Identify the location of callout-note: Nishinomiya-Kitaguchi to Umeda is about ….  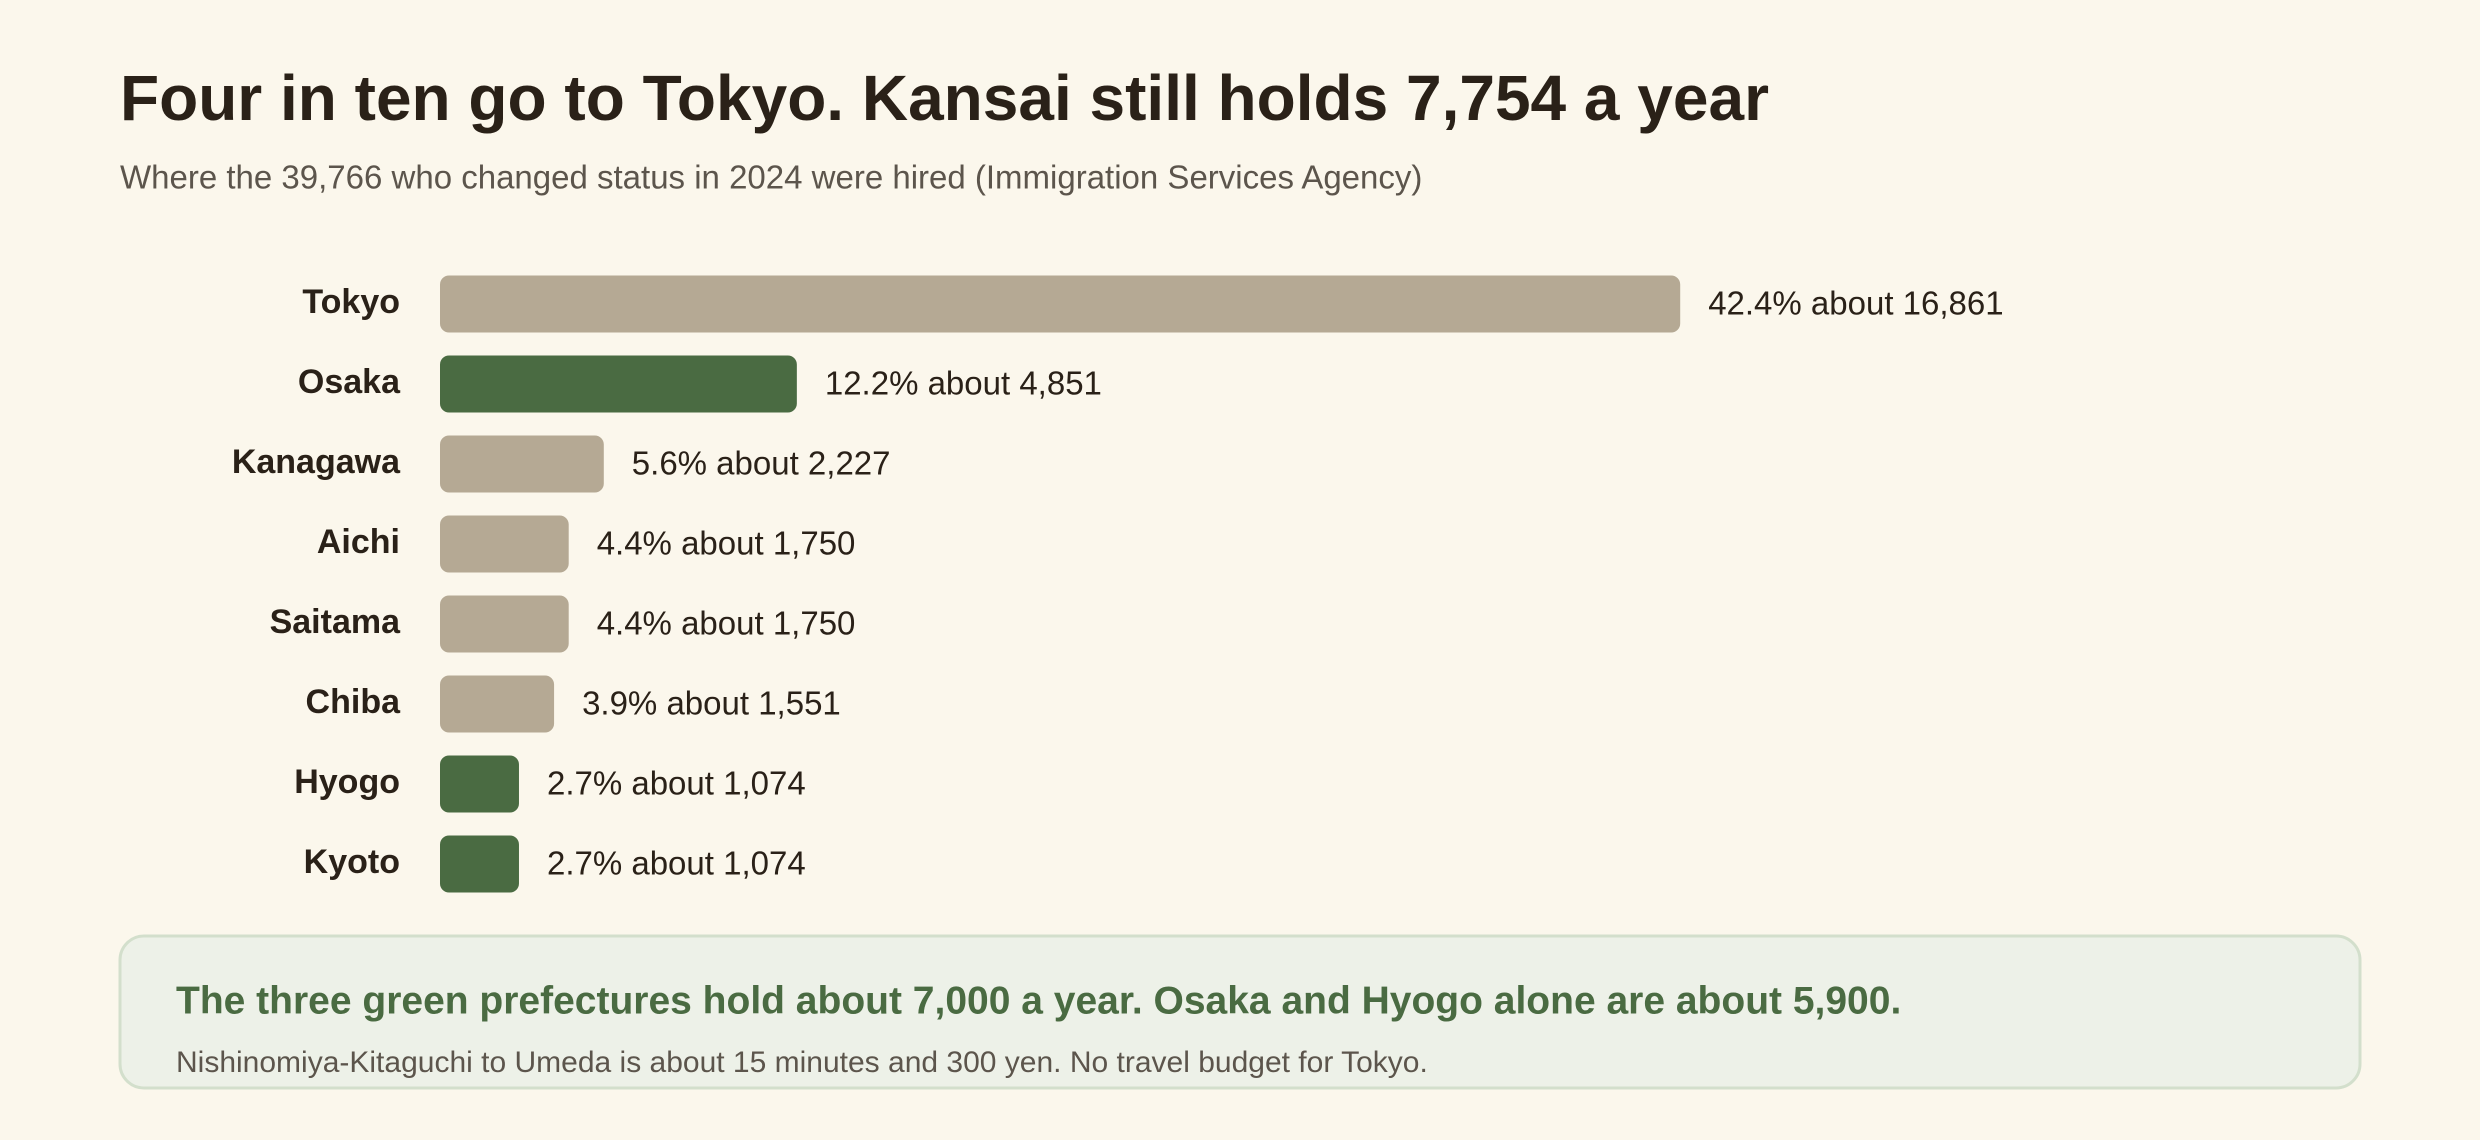
(802, 1062).